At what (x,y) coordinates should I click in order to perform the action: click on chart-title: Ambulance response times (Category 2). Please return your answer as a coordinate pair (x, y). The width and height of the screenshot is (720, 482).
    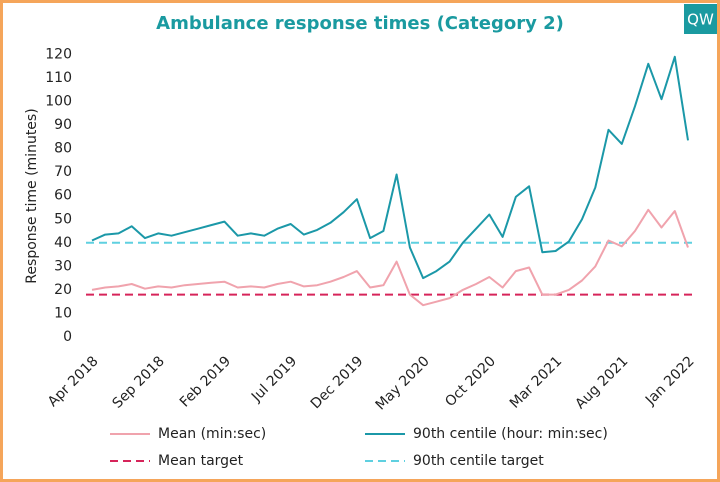
    Looking at the image, I should click on (360, 23).